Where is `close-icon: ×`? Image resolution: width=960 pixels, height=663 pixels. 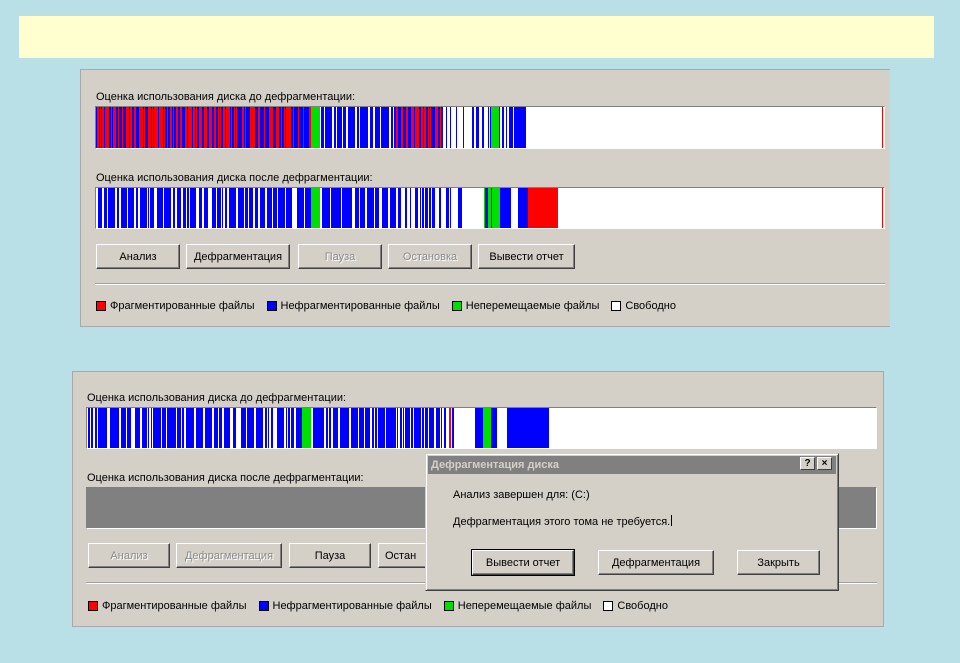
close-icon: × is located at coordinates (824, 463).